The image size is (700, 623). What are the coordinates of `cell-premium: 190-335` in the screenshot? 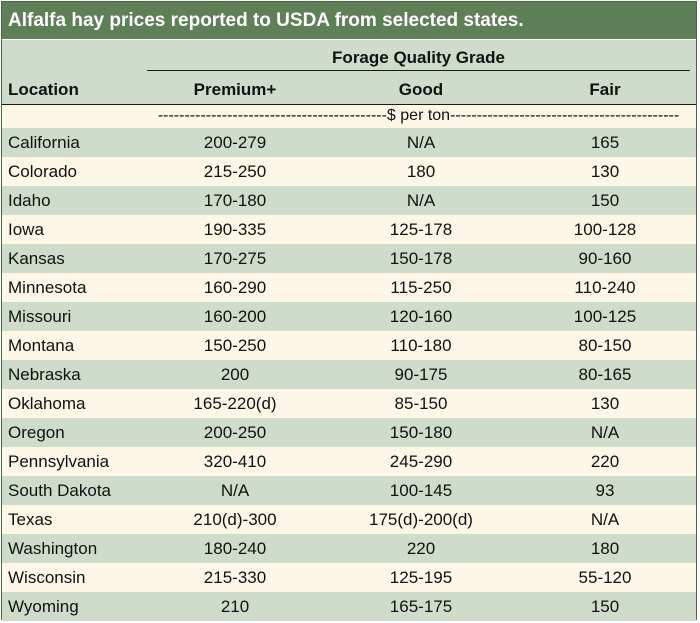 It's located at (235, 229).